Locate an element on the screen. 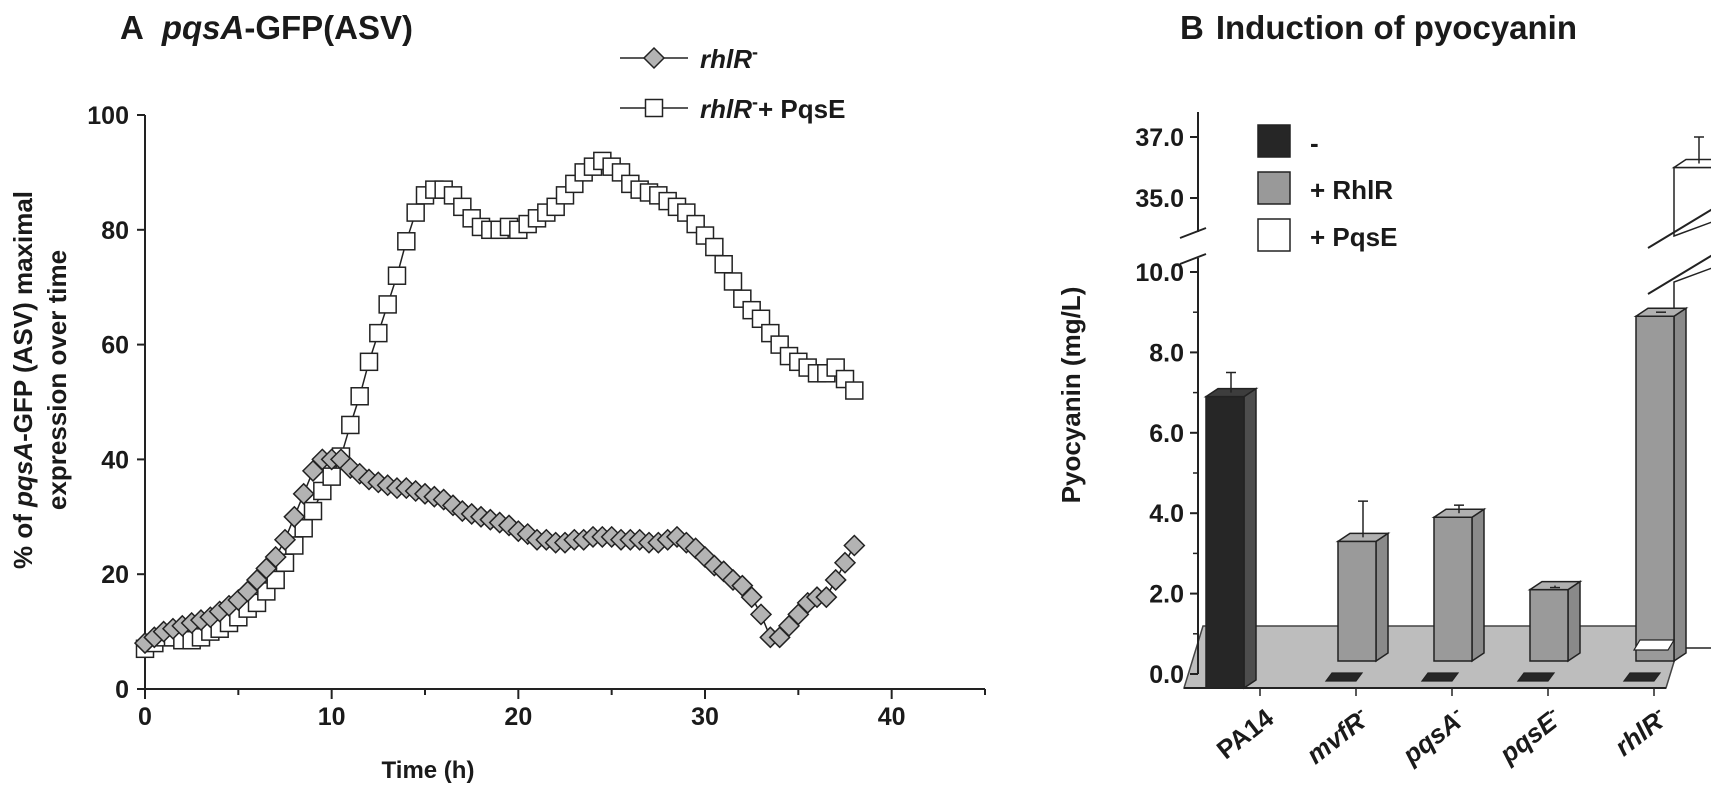  panel-b-category-name: PA14 is located at coordinates (1245, 733).